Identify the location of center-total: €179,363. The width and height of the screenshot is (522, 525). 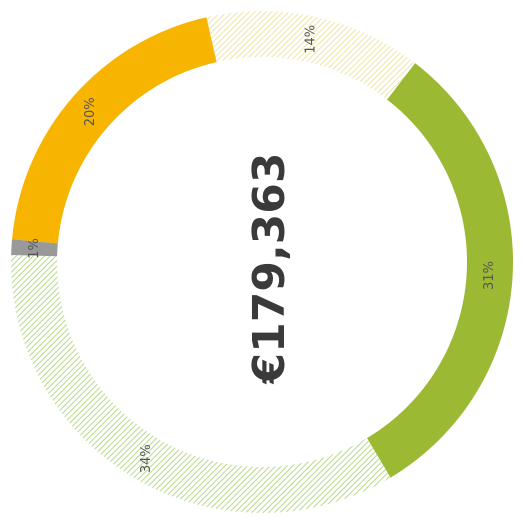
(269, 268).